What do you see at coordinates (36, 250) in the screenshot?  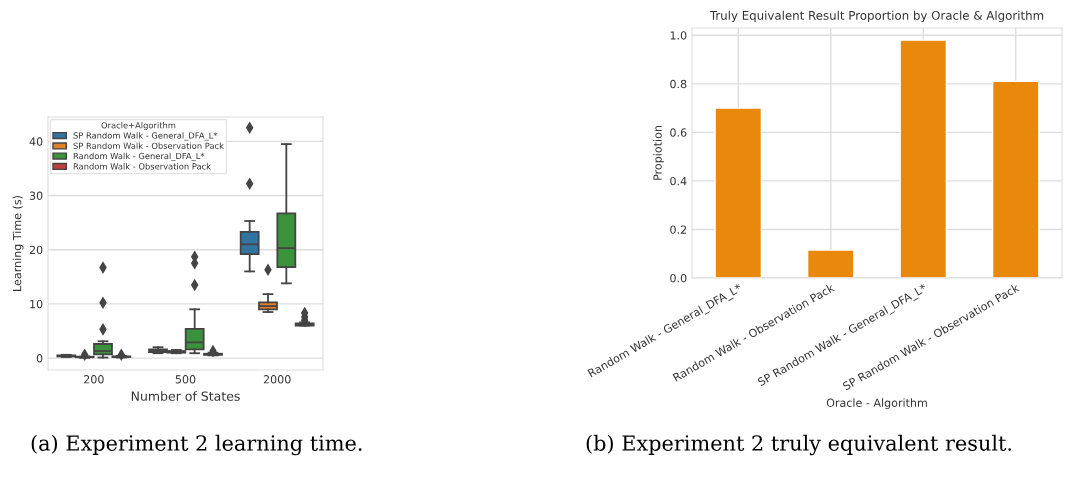 I see `y-tick-label: 20` at bounding box center [36, 250].